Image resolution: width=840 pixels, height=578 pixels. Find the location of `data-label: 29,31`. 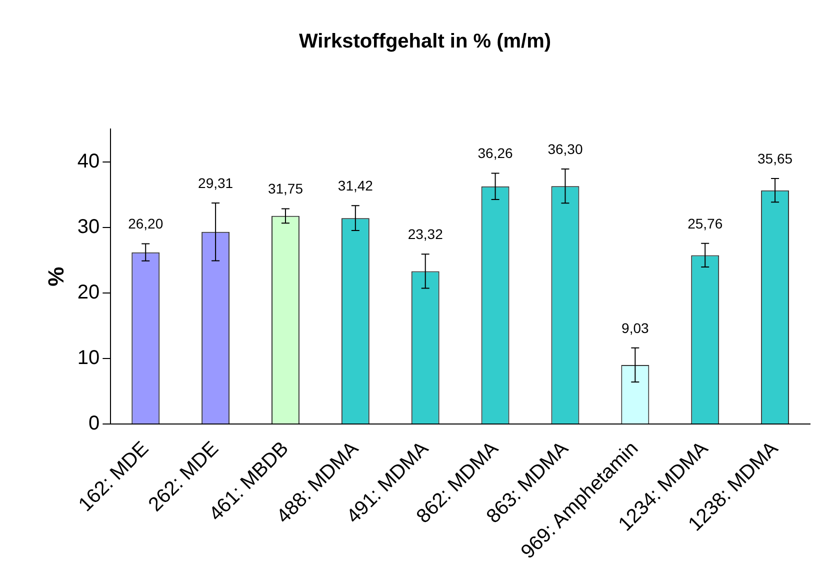

data-label: 29,31 is located at coordinates (216, 182).